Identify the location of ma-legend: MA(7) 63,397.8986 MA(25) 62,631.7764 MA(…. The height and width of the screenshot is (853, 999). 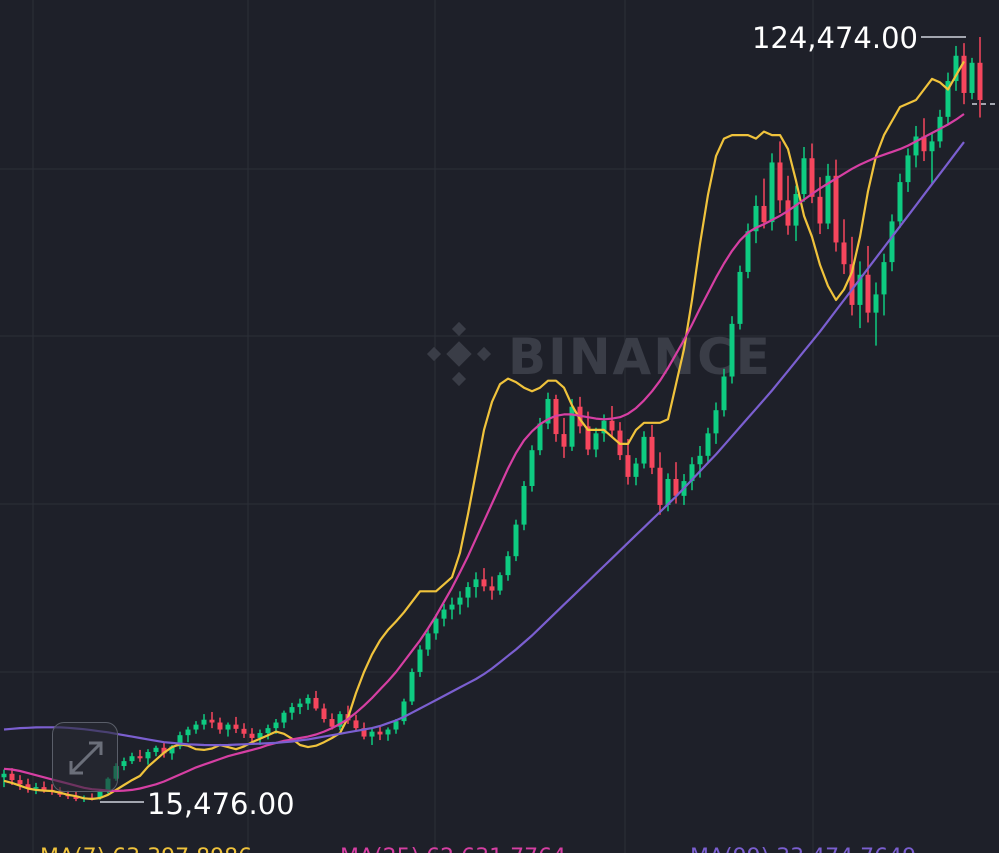
(478, 849).